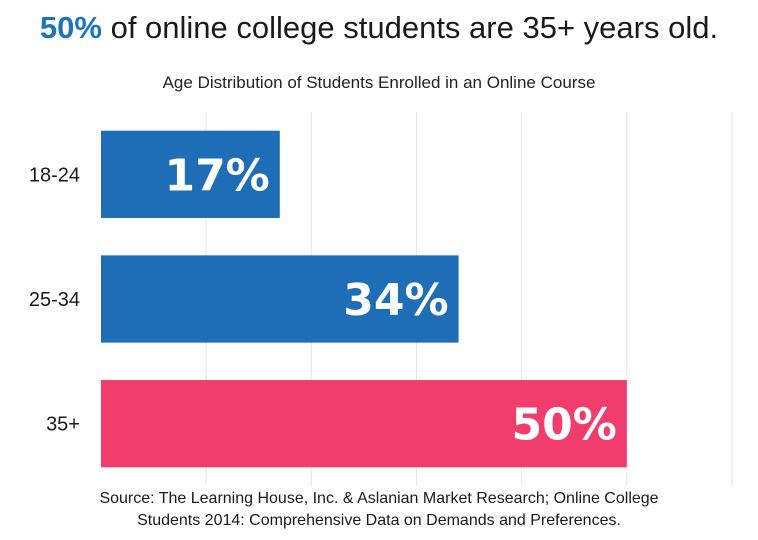 The image size is (758, 540). What do you see at coordinates (364, 424) in the screenshot?
I see `bar-35+` at bounding box center [364, 424].